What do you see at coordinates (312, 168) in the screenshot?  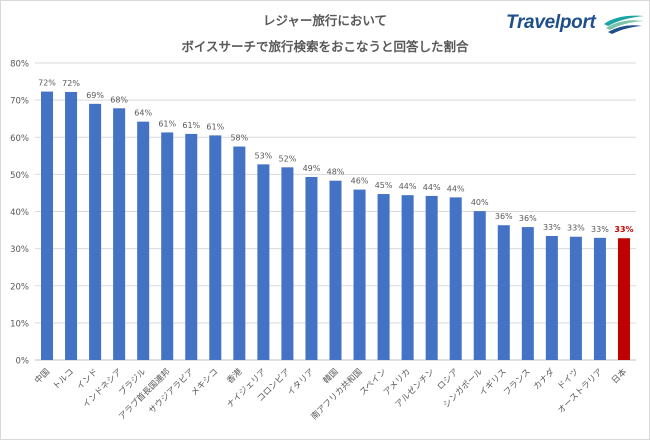 I see `data-label: 49%` at bounding box center [312, 168].